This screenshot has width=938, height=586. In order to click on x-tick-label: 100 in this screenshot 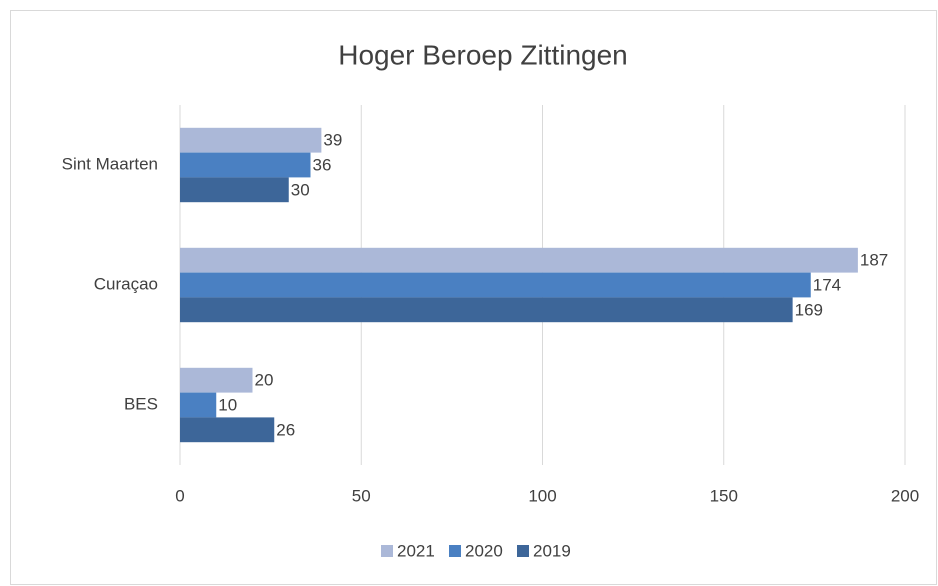, I will do `click(542, 495)`.